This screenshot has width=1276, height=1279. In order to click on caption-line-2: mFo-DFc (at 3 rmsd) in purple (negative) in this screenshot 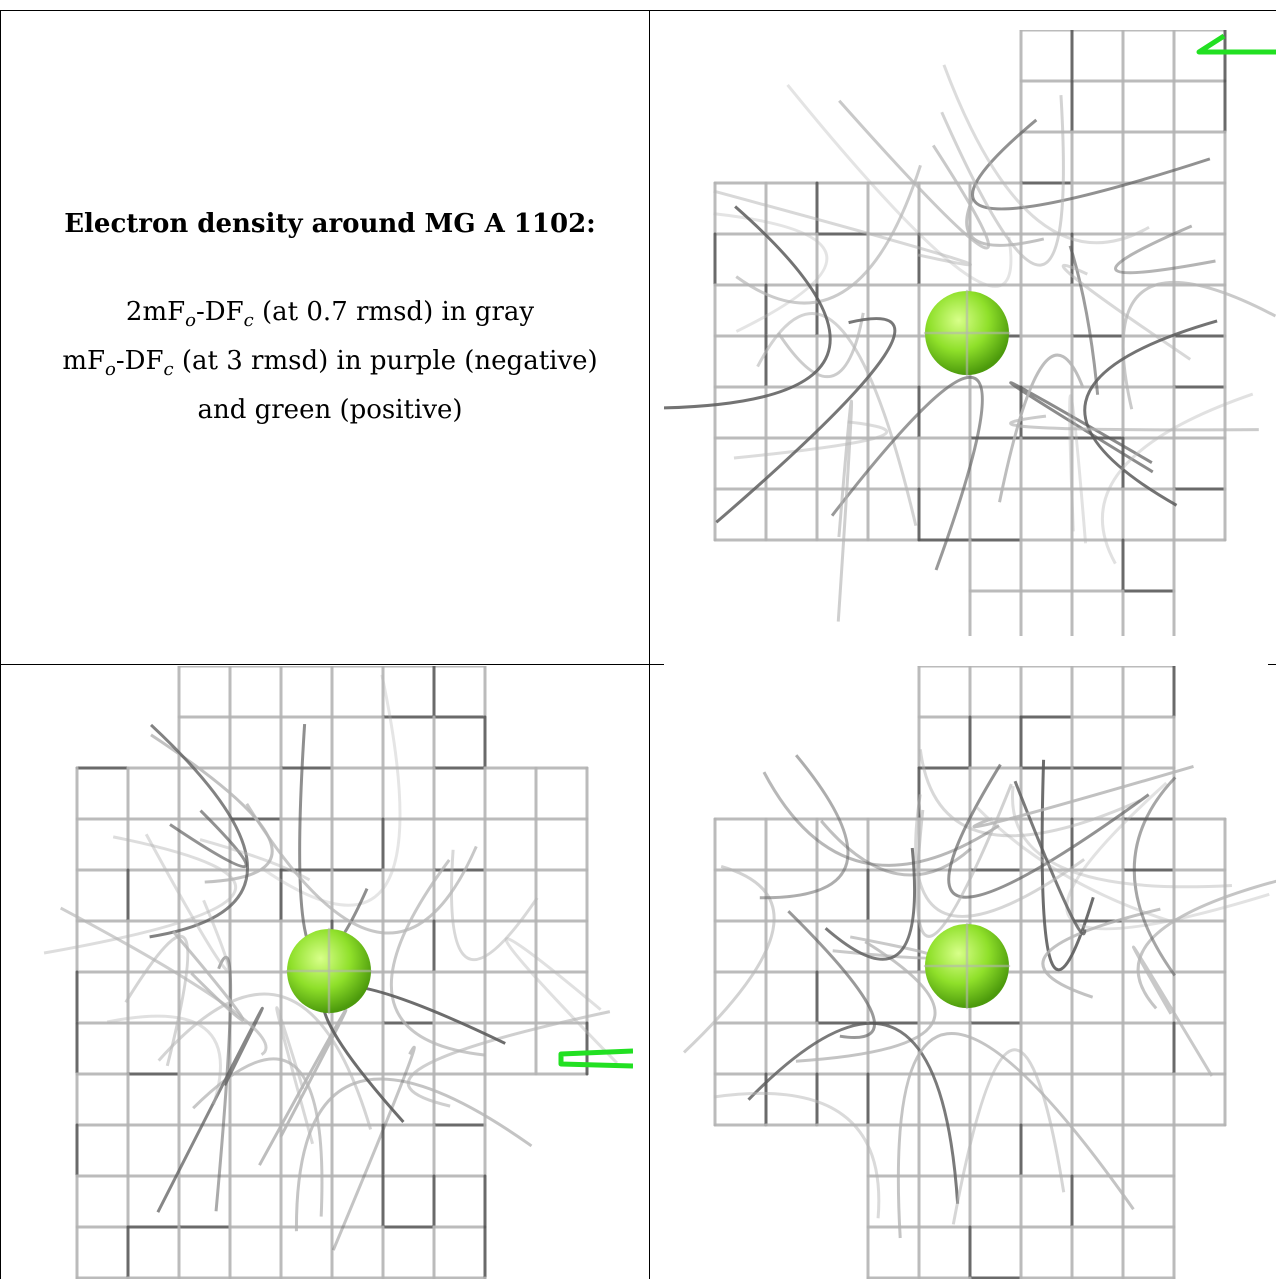, I will do `click(330, 363)`.